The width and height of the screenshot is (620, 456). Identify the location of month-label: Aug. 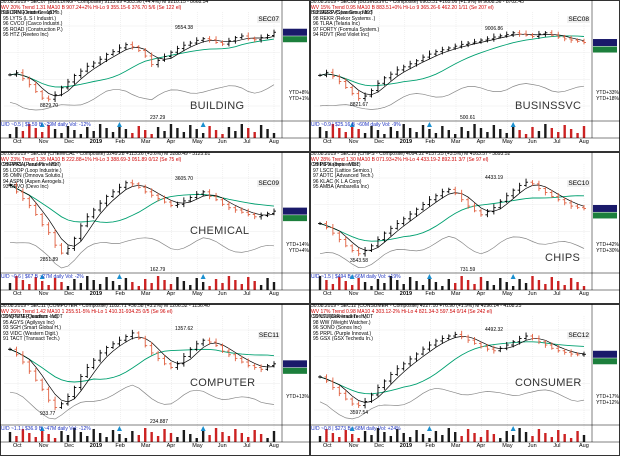
(274, 294).